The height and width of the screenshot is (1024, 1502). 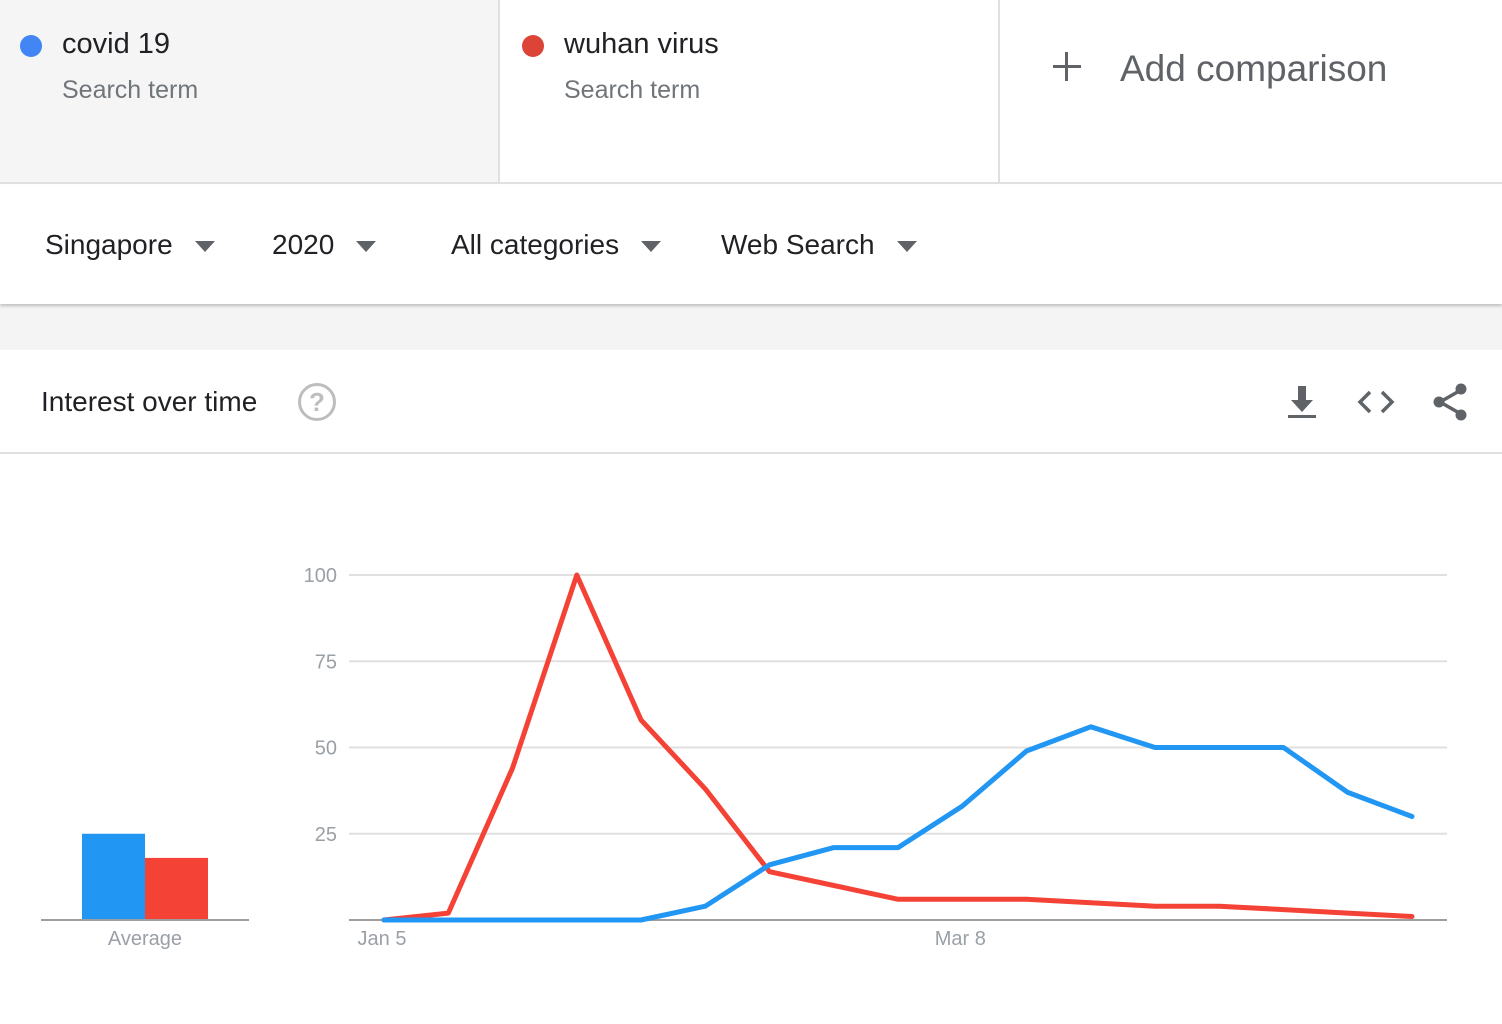 What do you see at coordinates (535, 244) in the screenshot?
I see `category-value: All categories` at bounding box center [535, 244].